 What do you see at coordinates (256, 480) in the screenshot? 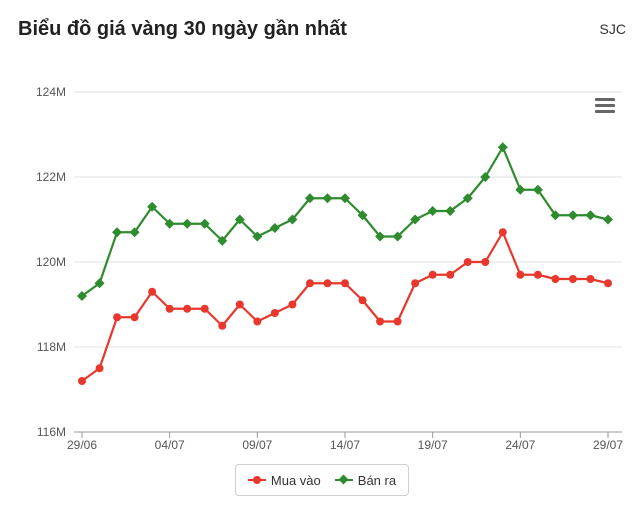
I see `legend-swatch-buy-icon` at bounding box center [256, 480].